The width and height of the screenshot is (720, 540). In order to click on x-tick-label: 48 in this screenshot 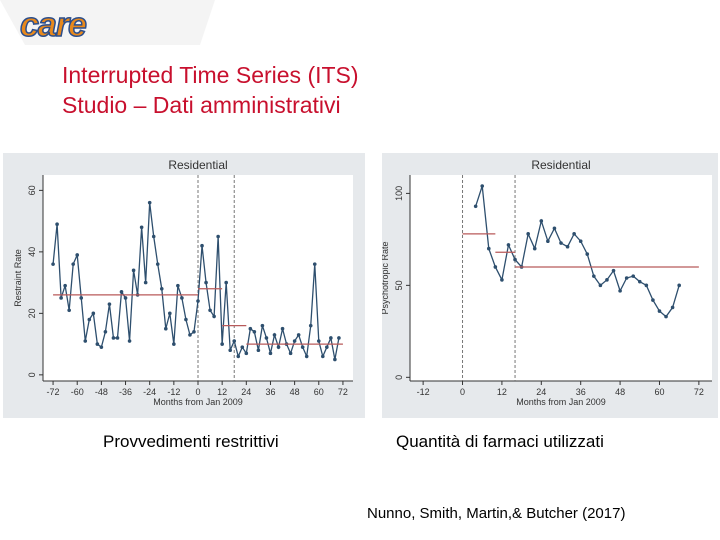, I will do `click(620, 392)`.